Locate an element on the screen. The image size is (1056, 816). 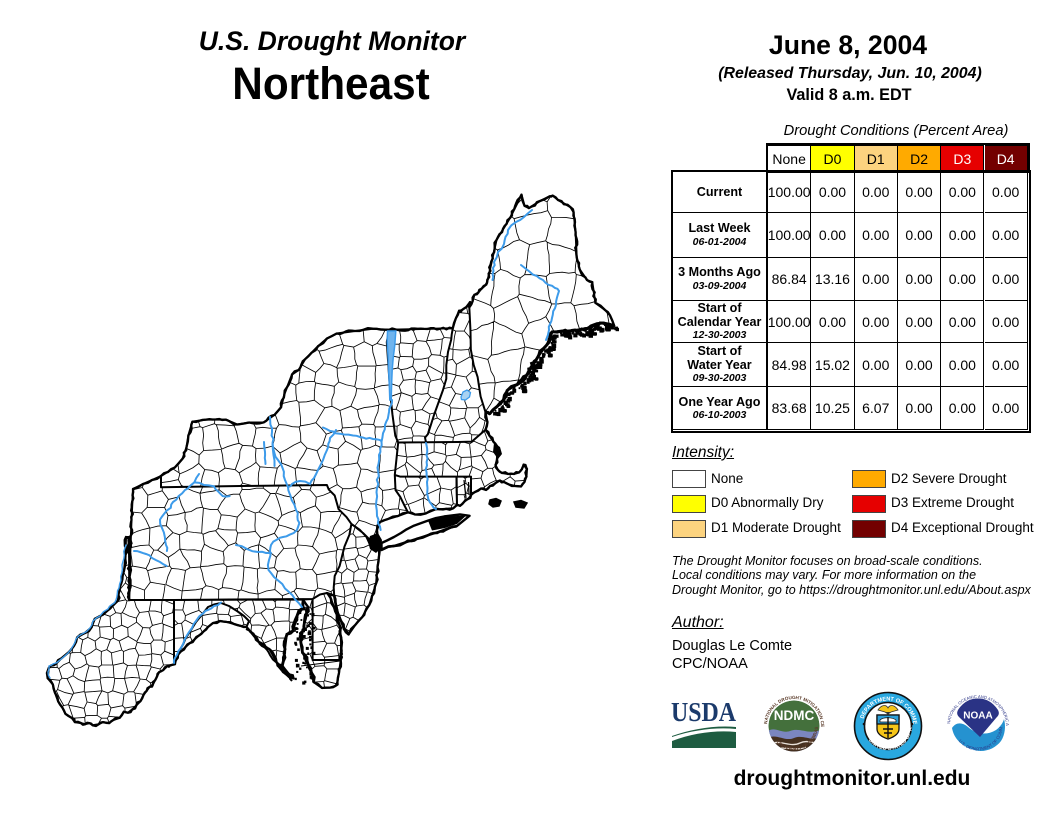
svg-text: NOAA is located at coordinates (977, 716).